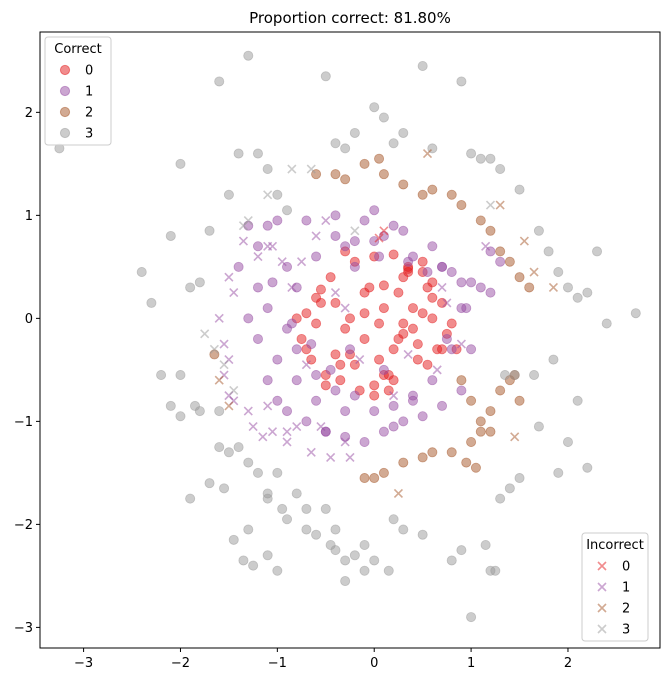 This screenshot has width=670, height=682. I want to click on legend-label: 2, so click(626, 609).